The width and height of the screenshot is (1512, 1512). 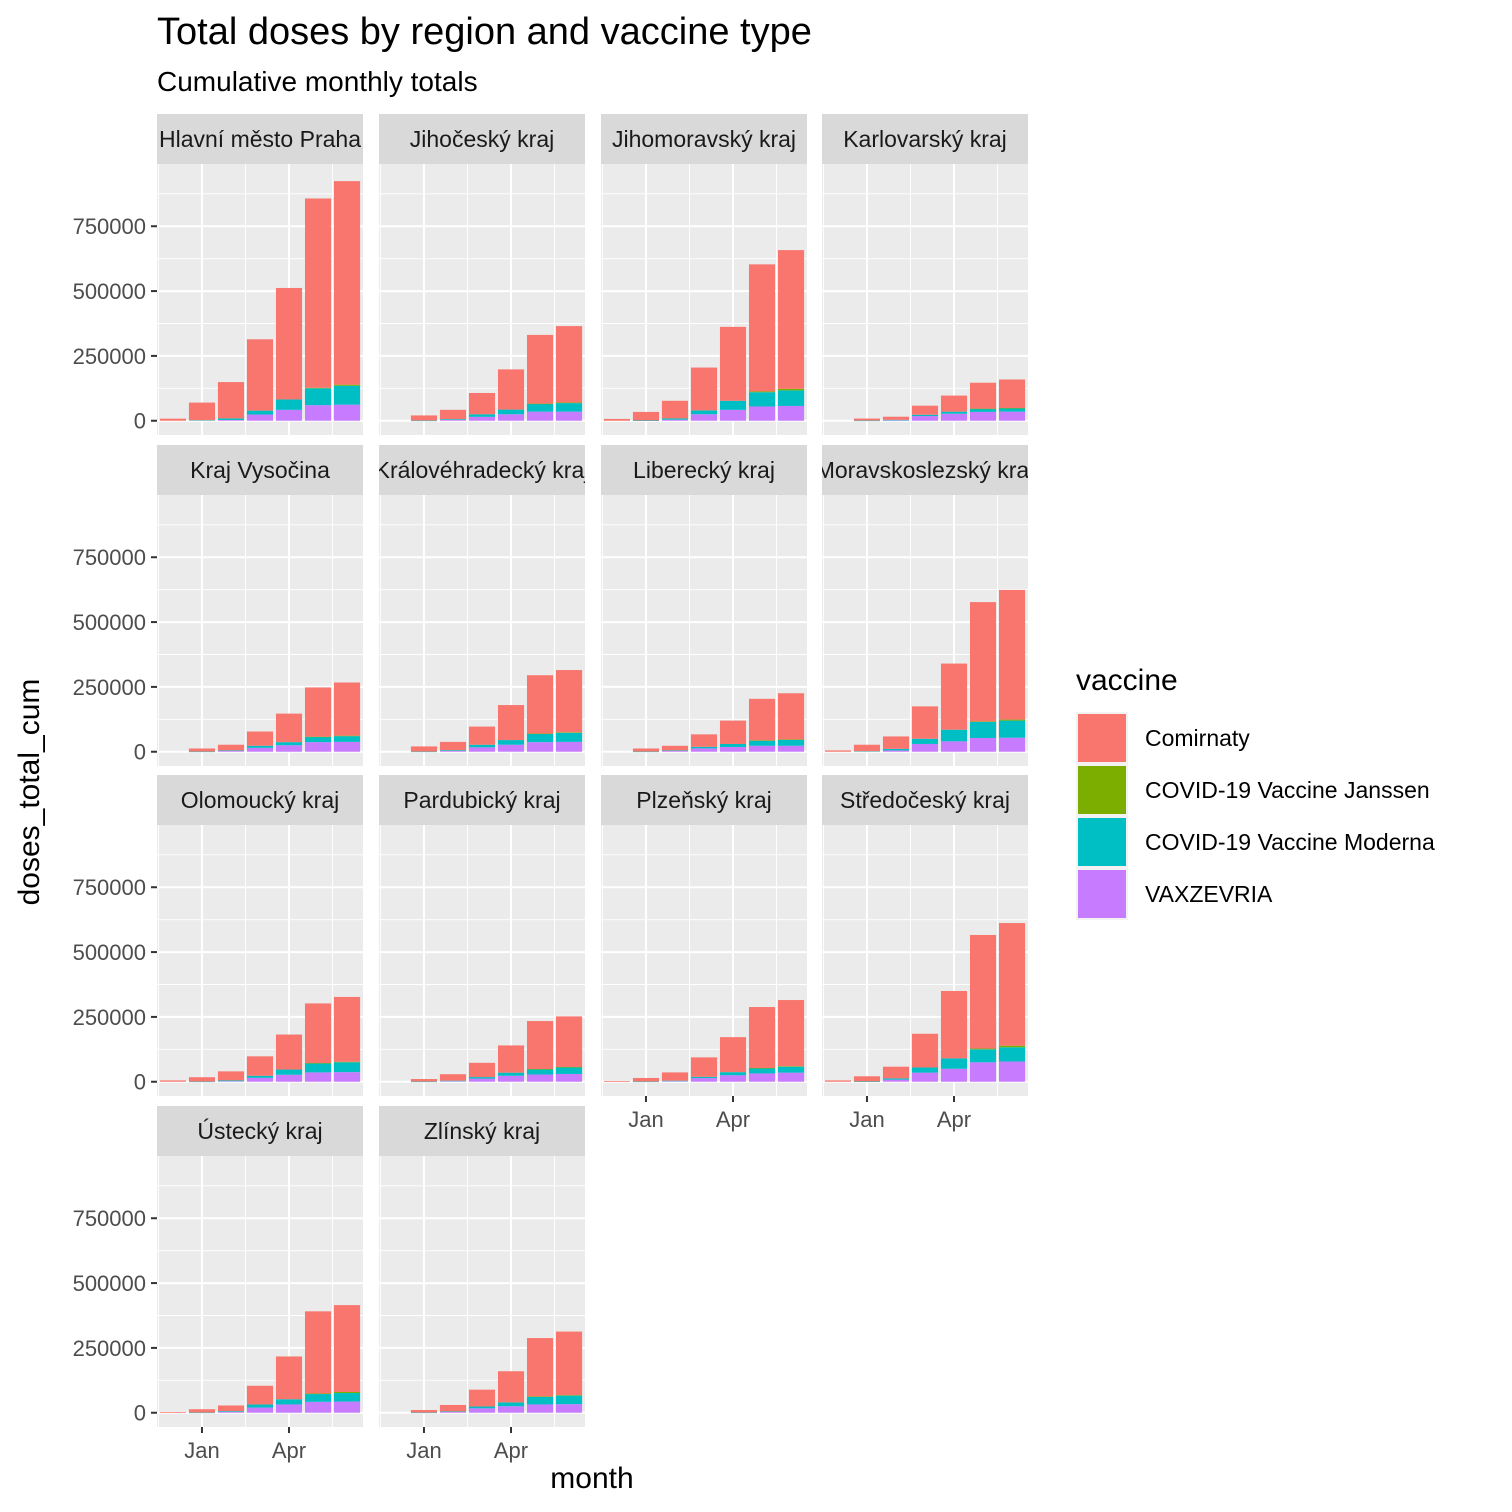 What do you see at coordinates (218, 274) in the screenshot?
I see `facet-panel: Hlavní město Praha 0 250000 500000 750000` at bounding box center [218, 274].